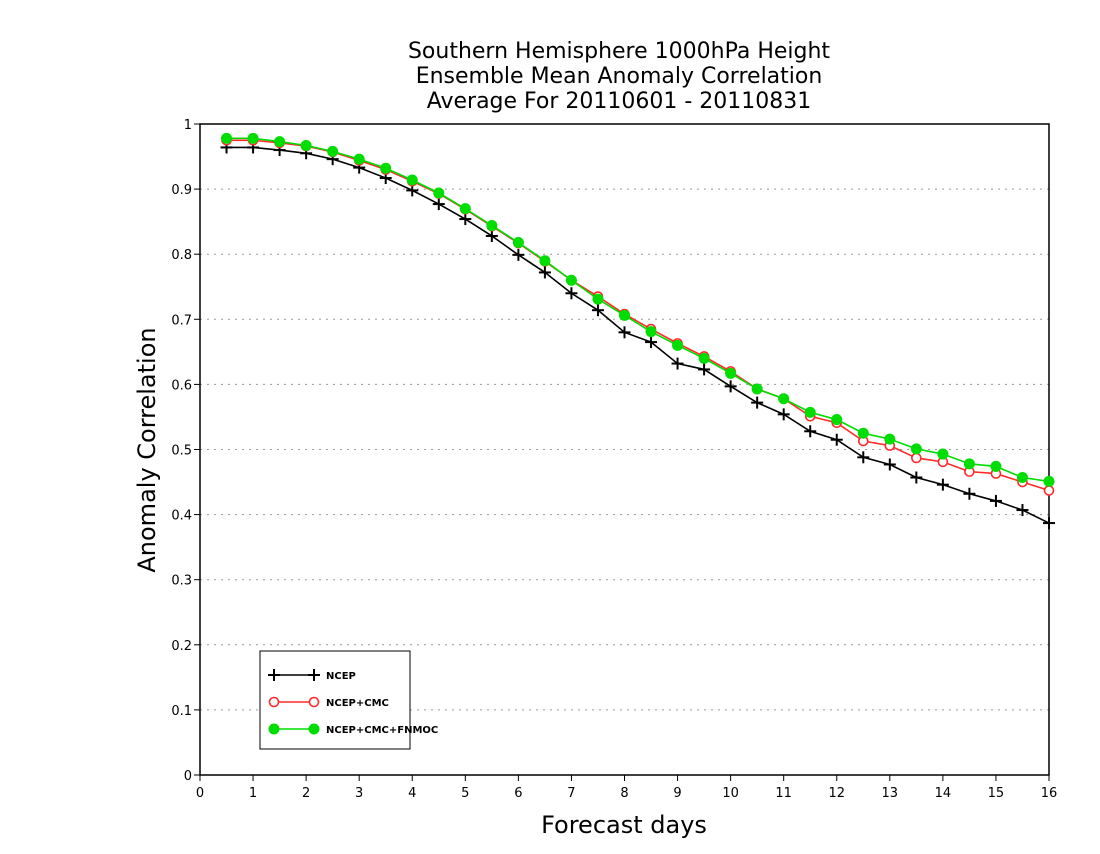 This screenshot has width=1100, height=854. I want to click on legend-label-3: NCEP+CMC+FNMOC, so click(382, 730).